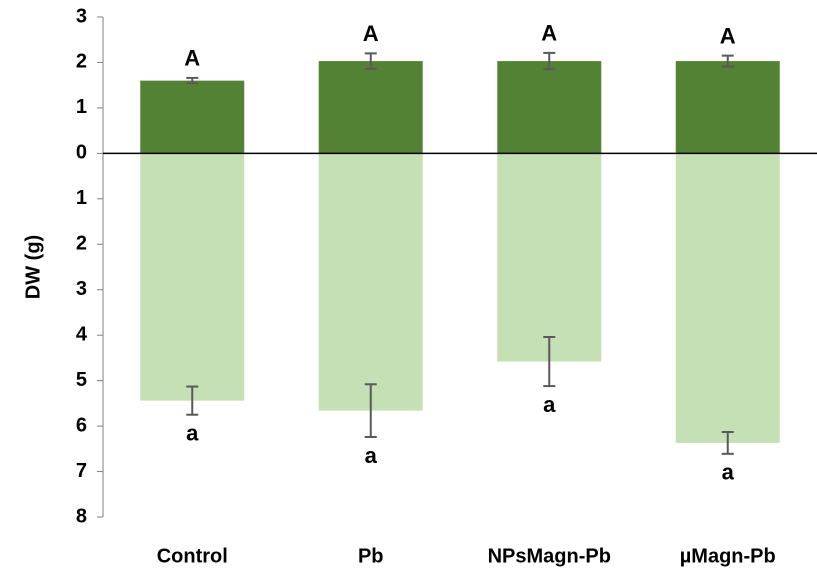 Image resolution: width=817 pixels, height=578 pixels. I want to click on x-tick-label: µMagn-Pb, so click(728, 556).